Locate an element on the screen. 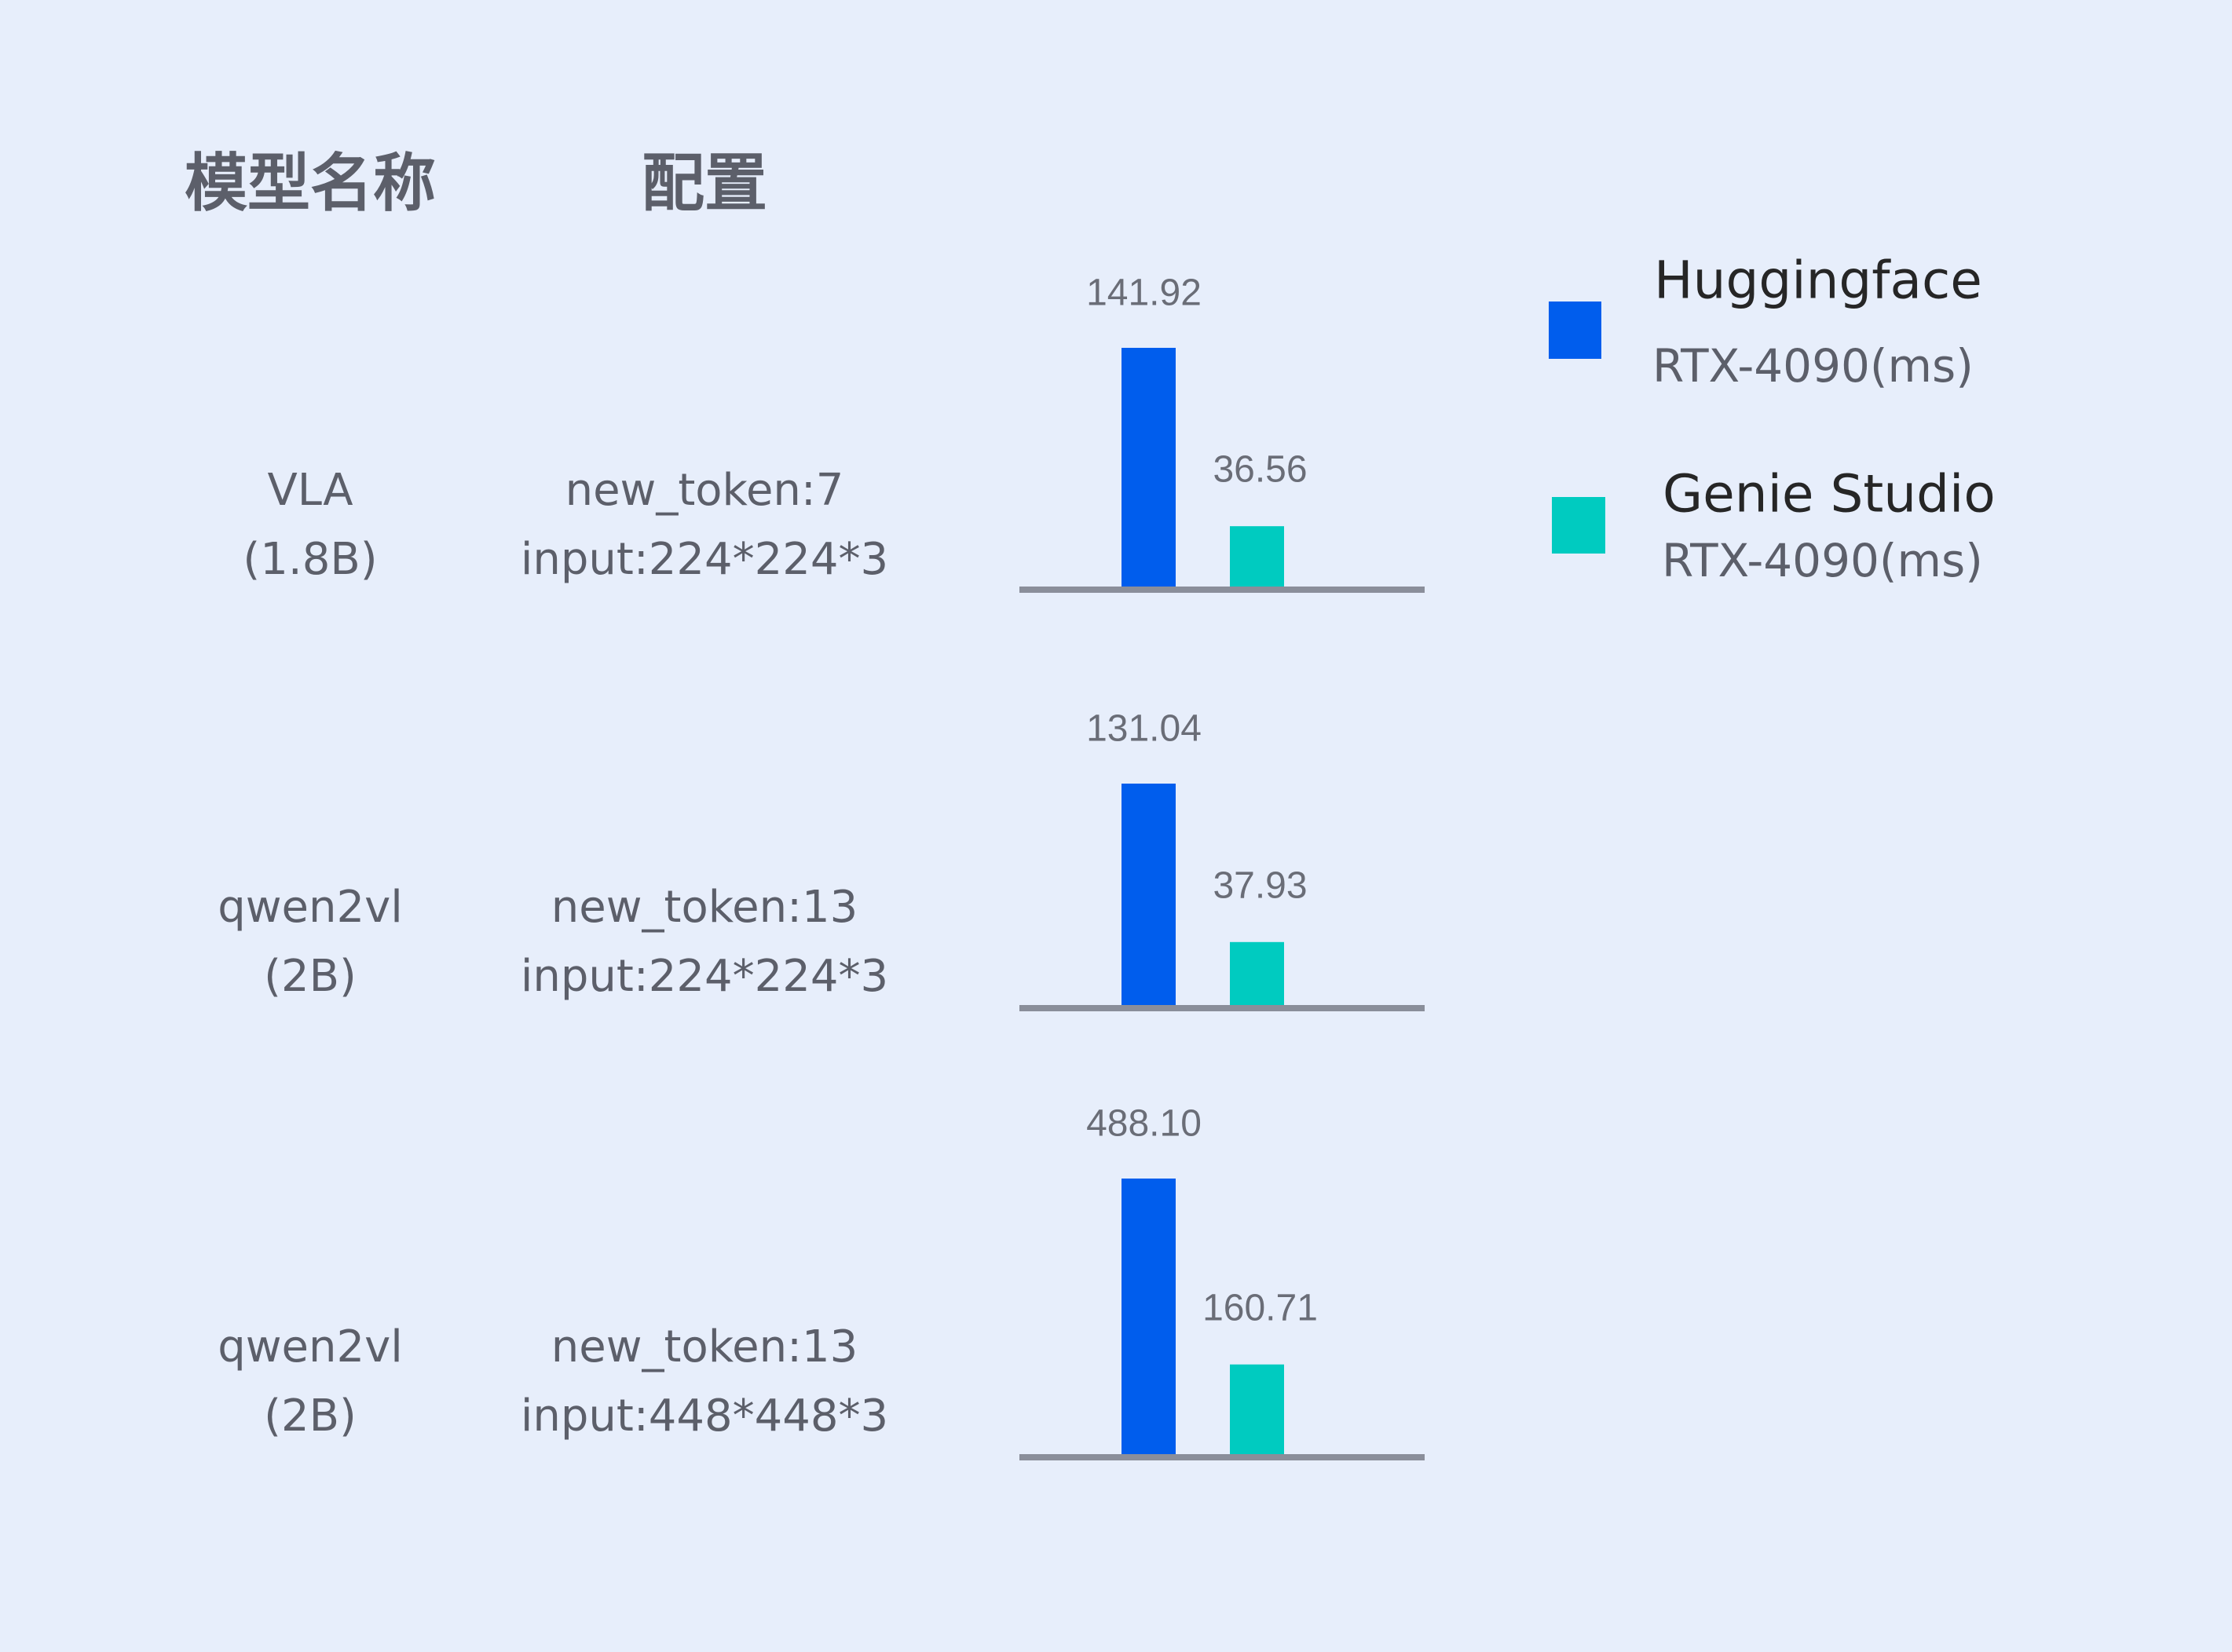  config-input: input:448*448*3 is located at coordinates (704, 1416).